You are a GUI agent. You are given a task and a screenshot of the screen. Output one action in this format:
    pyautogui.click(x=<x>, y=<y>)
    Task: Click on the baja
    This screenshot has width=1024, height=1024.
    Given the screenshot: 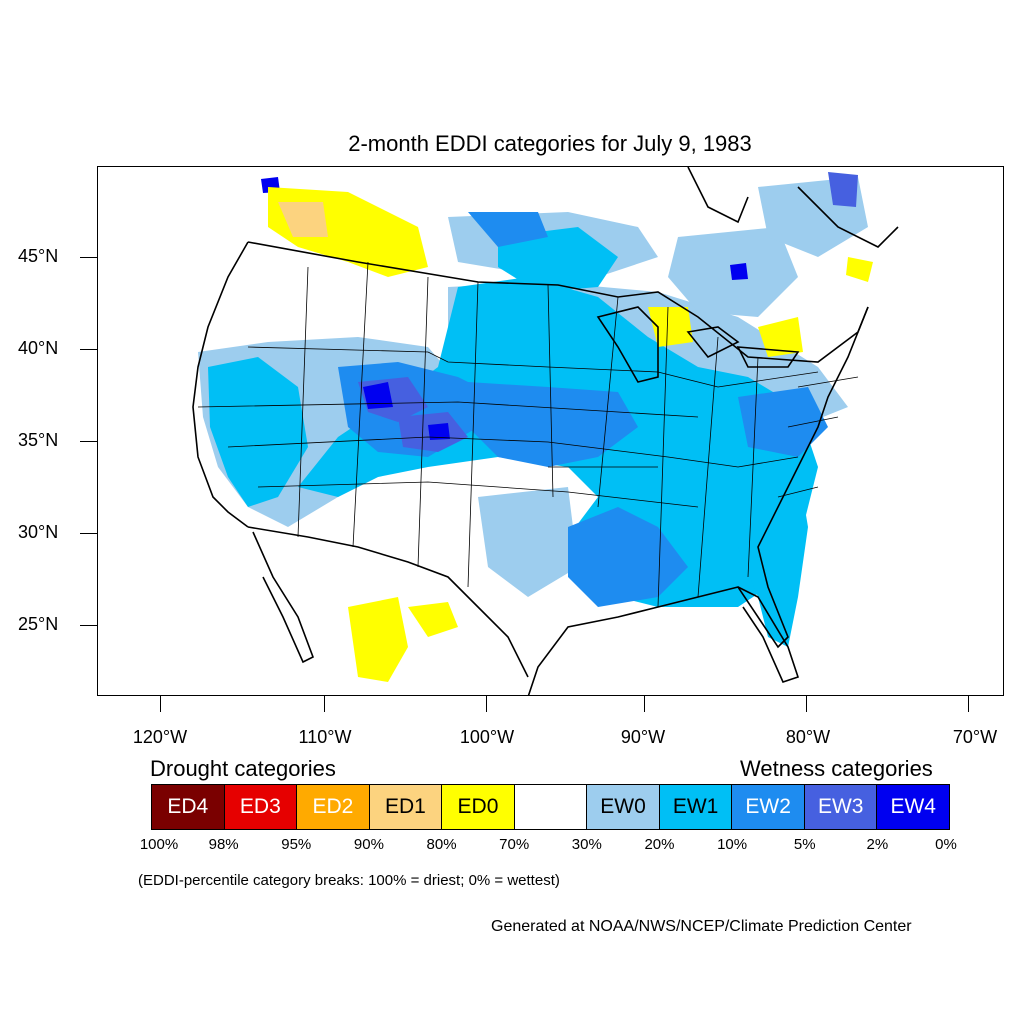 What is the action you would take?
    pyautogui.click(x=283, y=597)
    